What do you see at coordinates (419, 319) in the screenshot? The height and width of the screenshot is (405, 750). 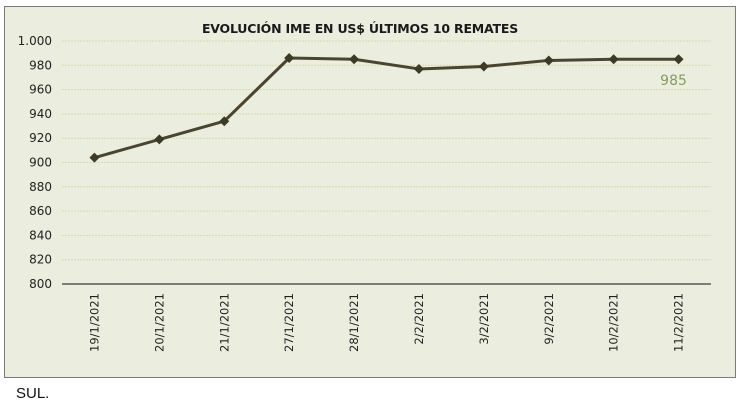 I see `x-tick-label: 2/2/2021` at bounding box center [419, 319].